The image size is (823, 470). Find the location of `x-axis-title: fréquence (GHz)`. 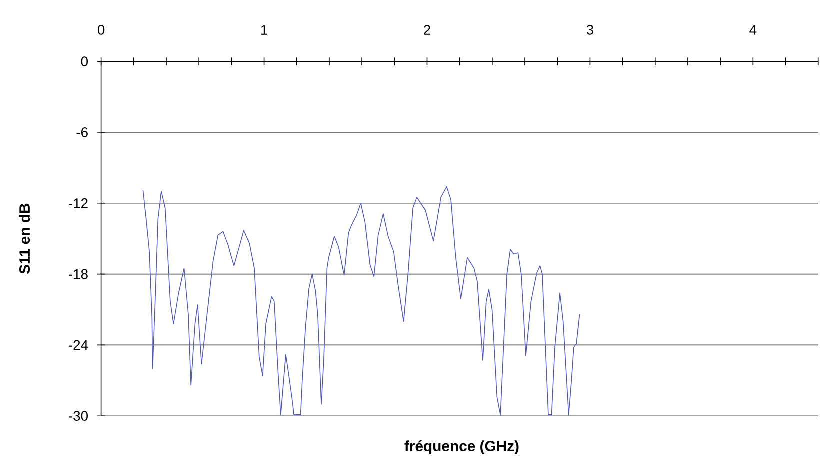

x-axis-title: fréquence (GHz) is located at coordinates (461, 447).